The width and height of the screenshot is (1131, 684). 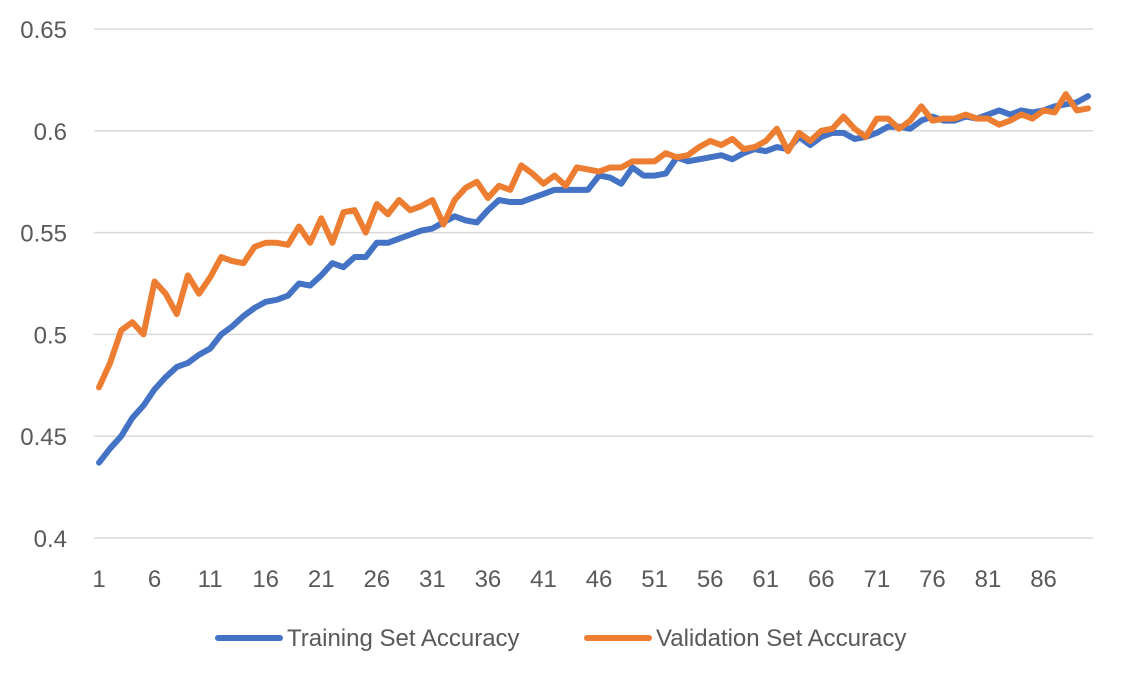 I want to click on y-tick-label: 0.5, so click(x=50, y=335).